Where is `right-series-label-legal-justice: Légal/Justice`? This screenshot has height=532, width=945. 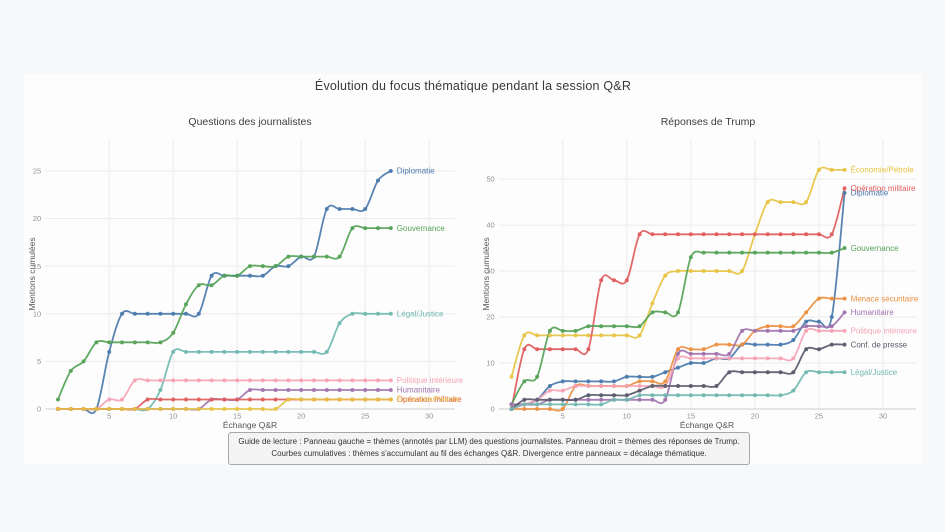
right-series-label-legal-justice: Légal/Justice is located at coordinates (874, 372).